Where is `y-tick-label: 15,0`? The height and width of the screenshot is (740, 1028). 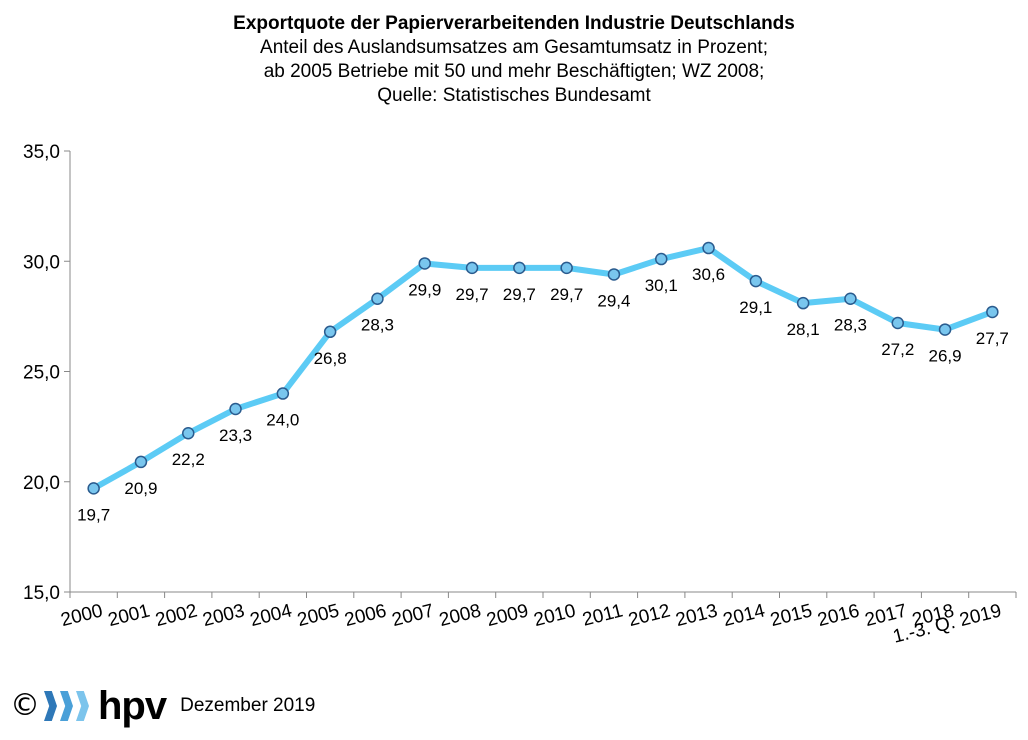
y-tick-label: 15,0 is located at coordinates (41, 593).